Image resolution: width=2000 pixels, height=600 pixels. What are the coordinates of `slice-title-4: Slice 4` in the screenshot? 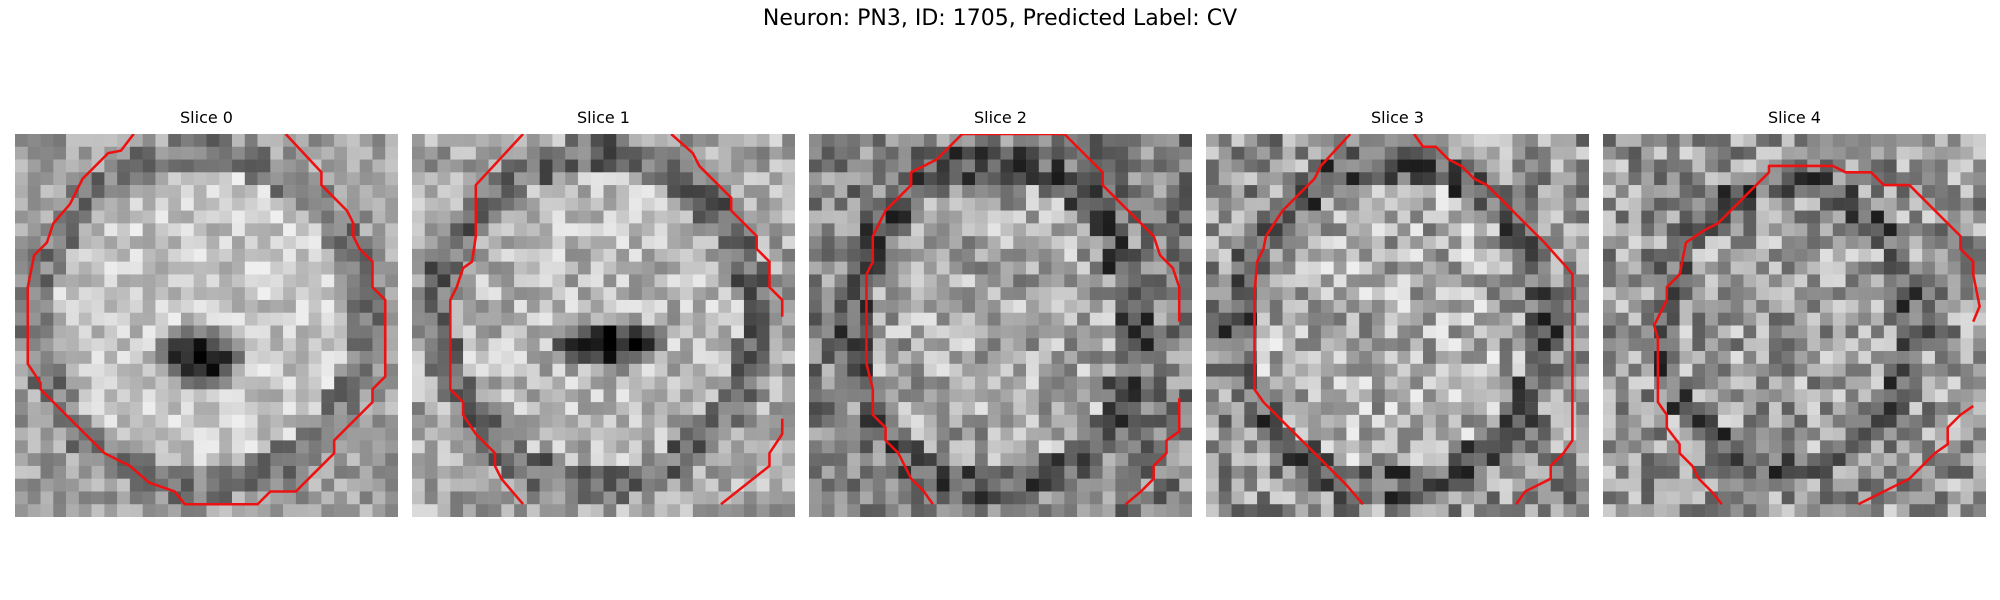 It's located at (1794, 117).